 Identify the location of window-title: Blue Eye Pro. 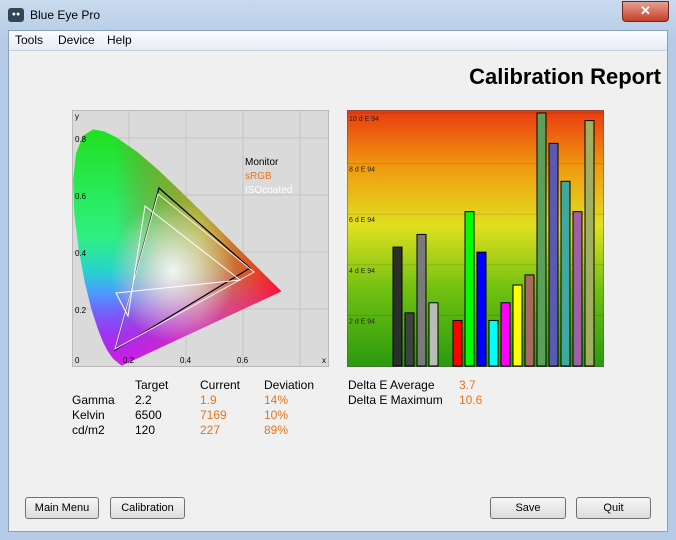
(65, 15).